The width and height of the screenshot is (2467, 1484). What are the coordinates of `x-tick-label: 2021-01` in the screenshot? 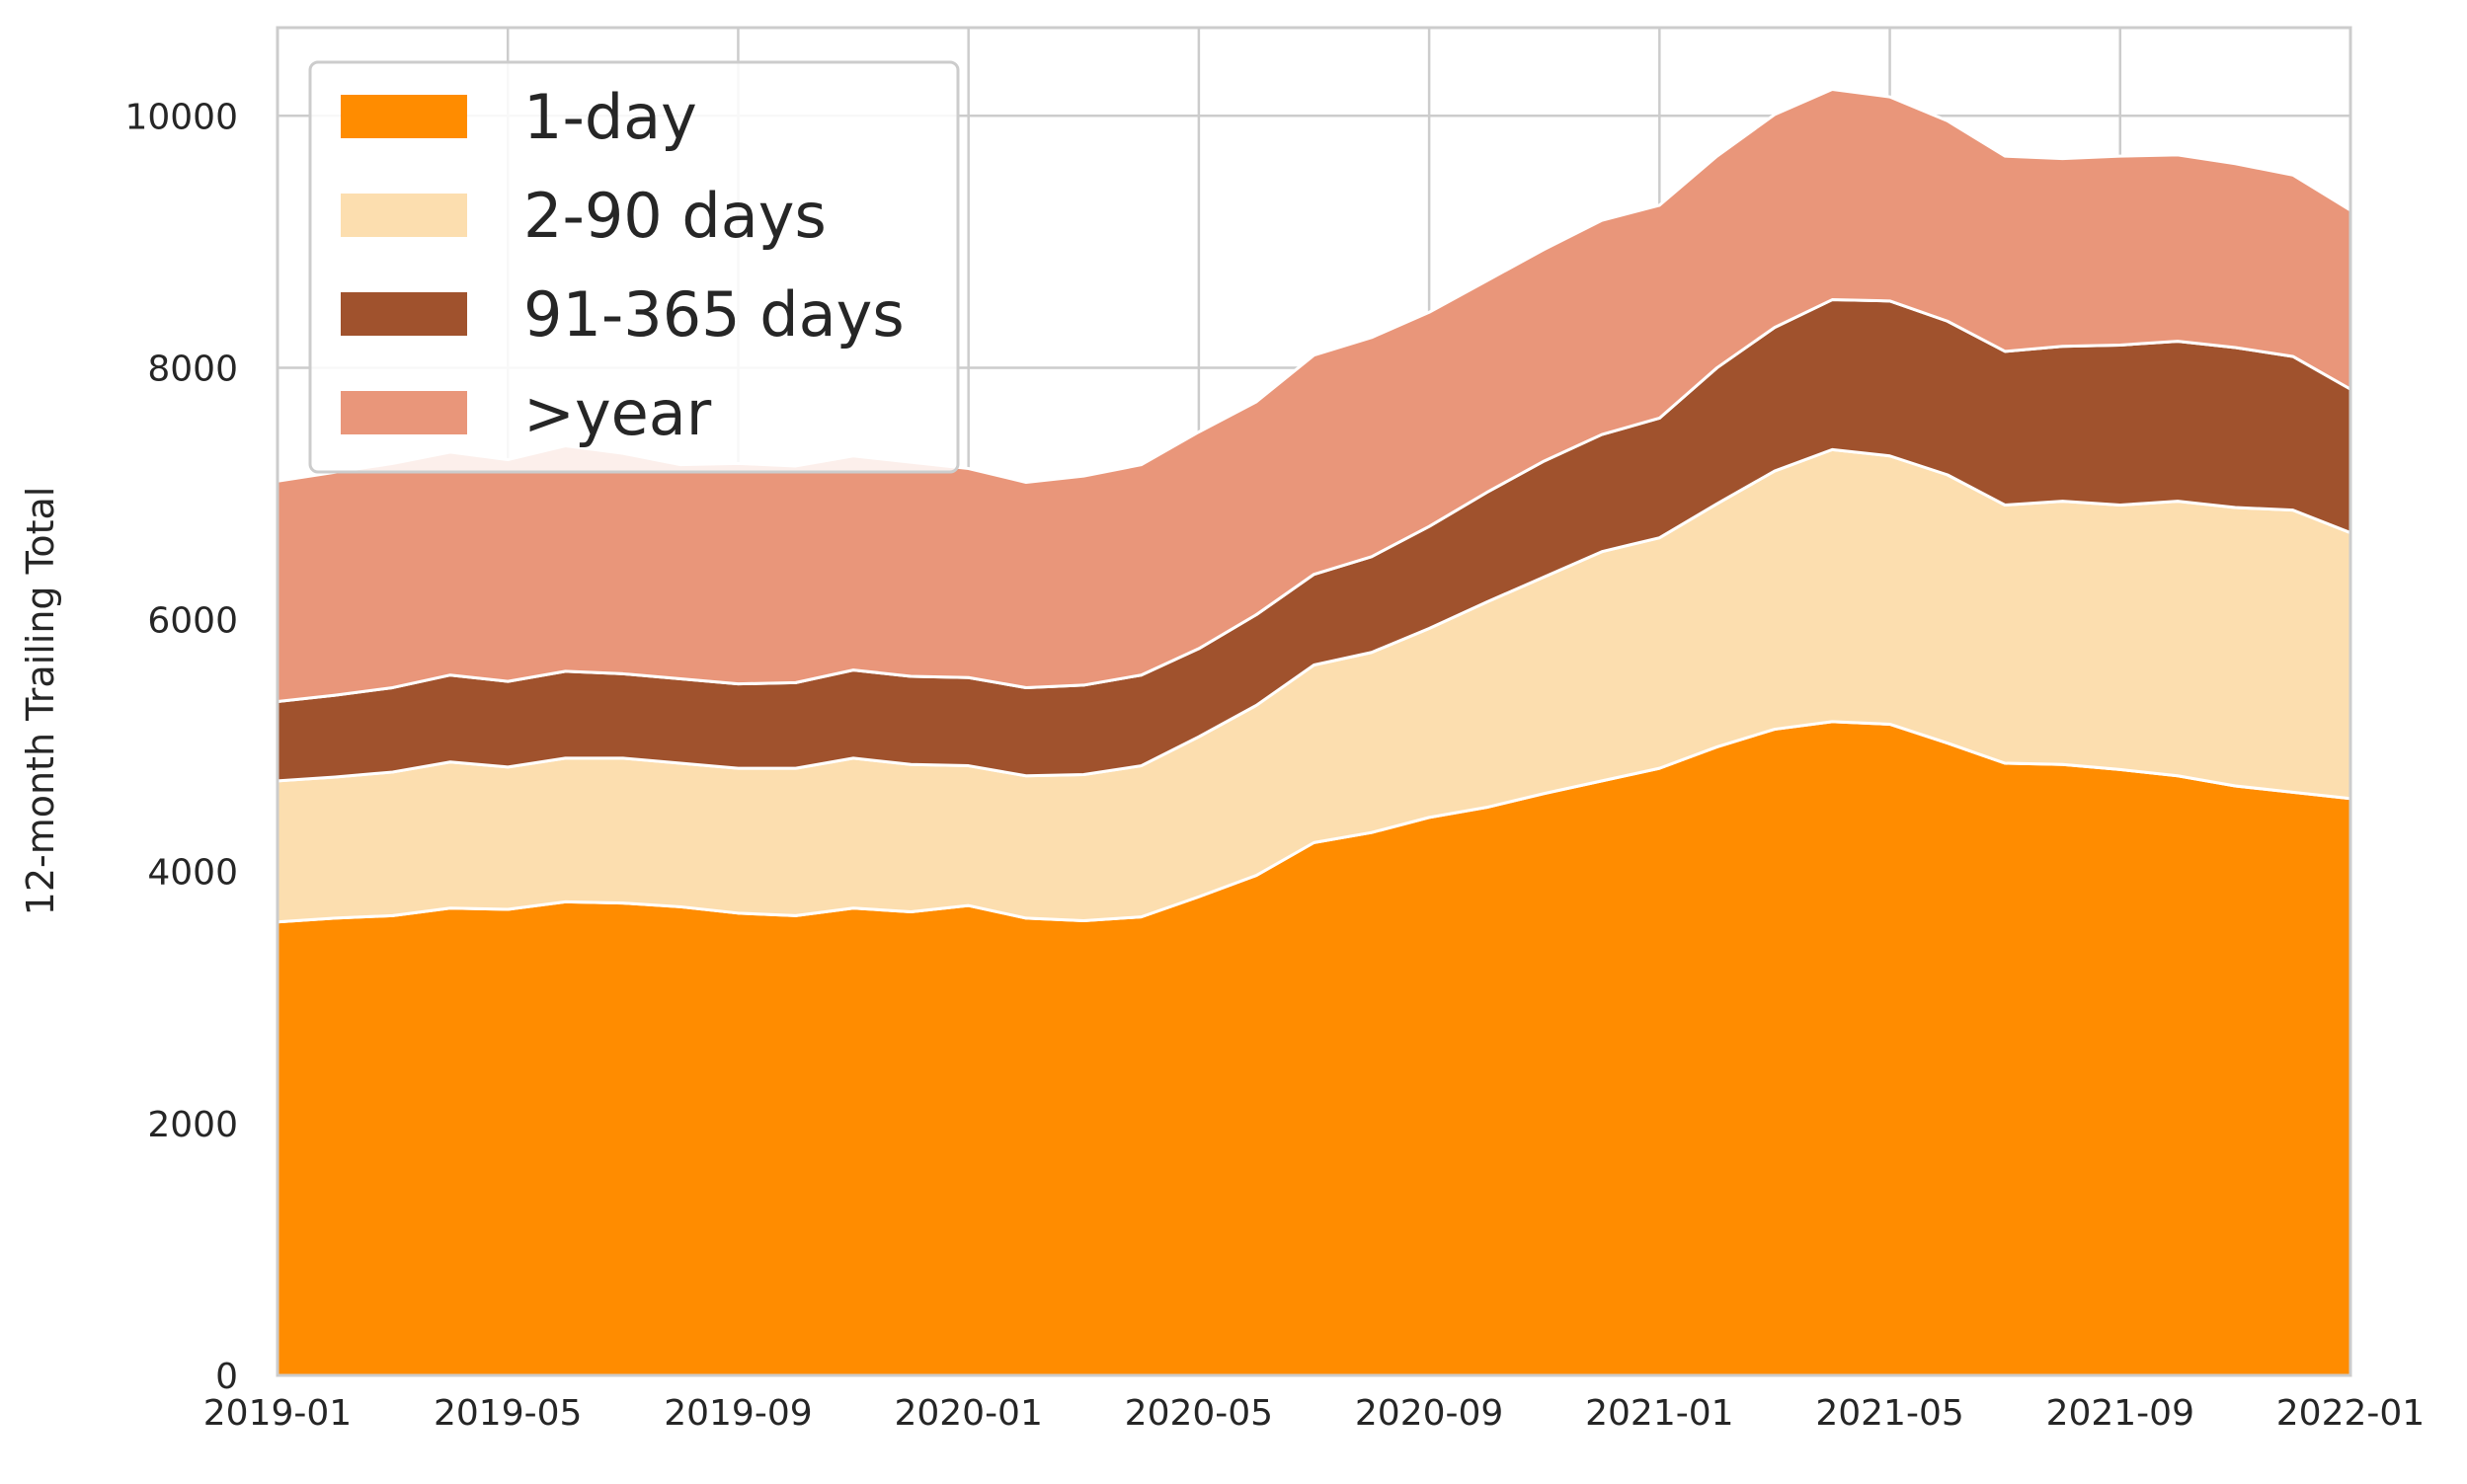 It's located at (1659, 1414).